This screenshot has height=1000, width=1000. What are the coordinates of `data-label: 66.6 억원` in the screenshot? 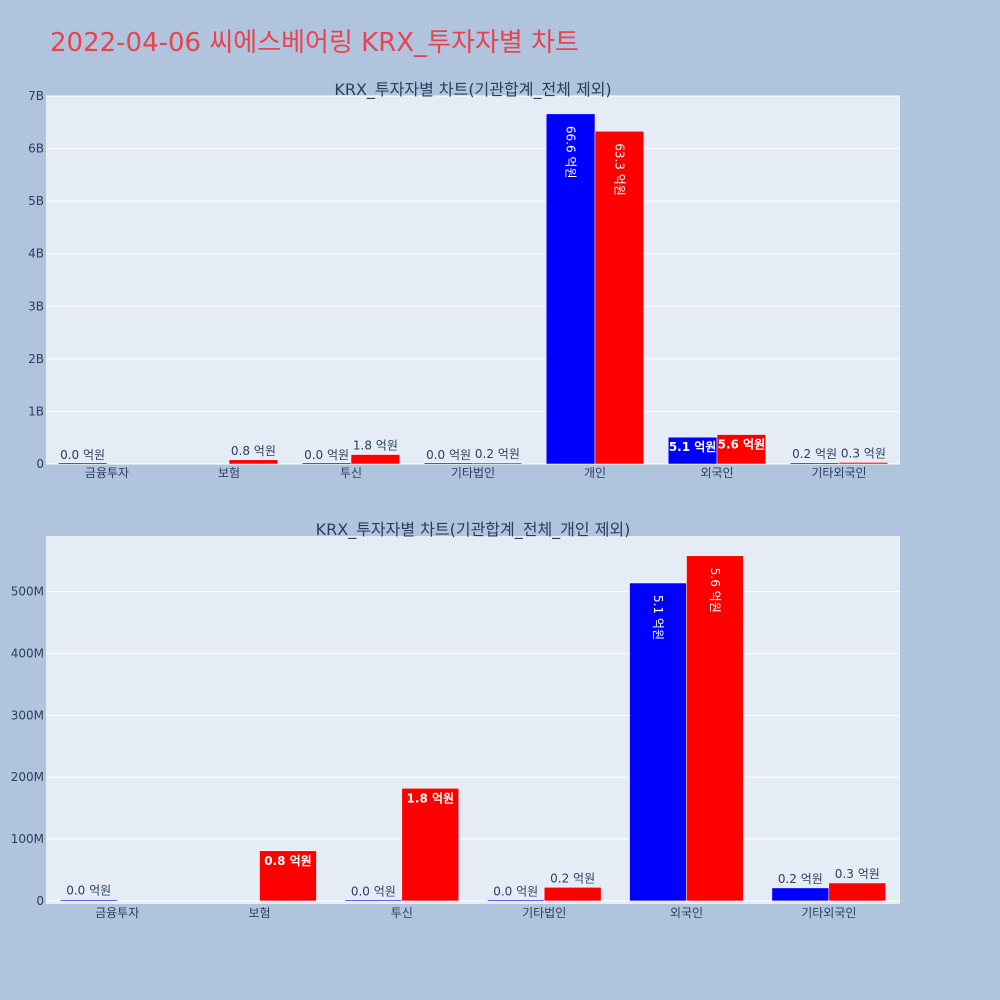 It's located at (571, 152).